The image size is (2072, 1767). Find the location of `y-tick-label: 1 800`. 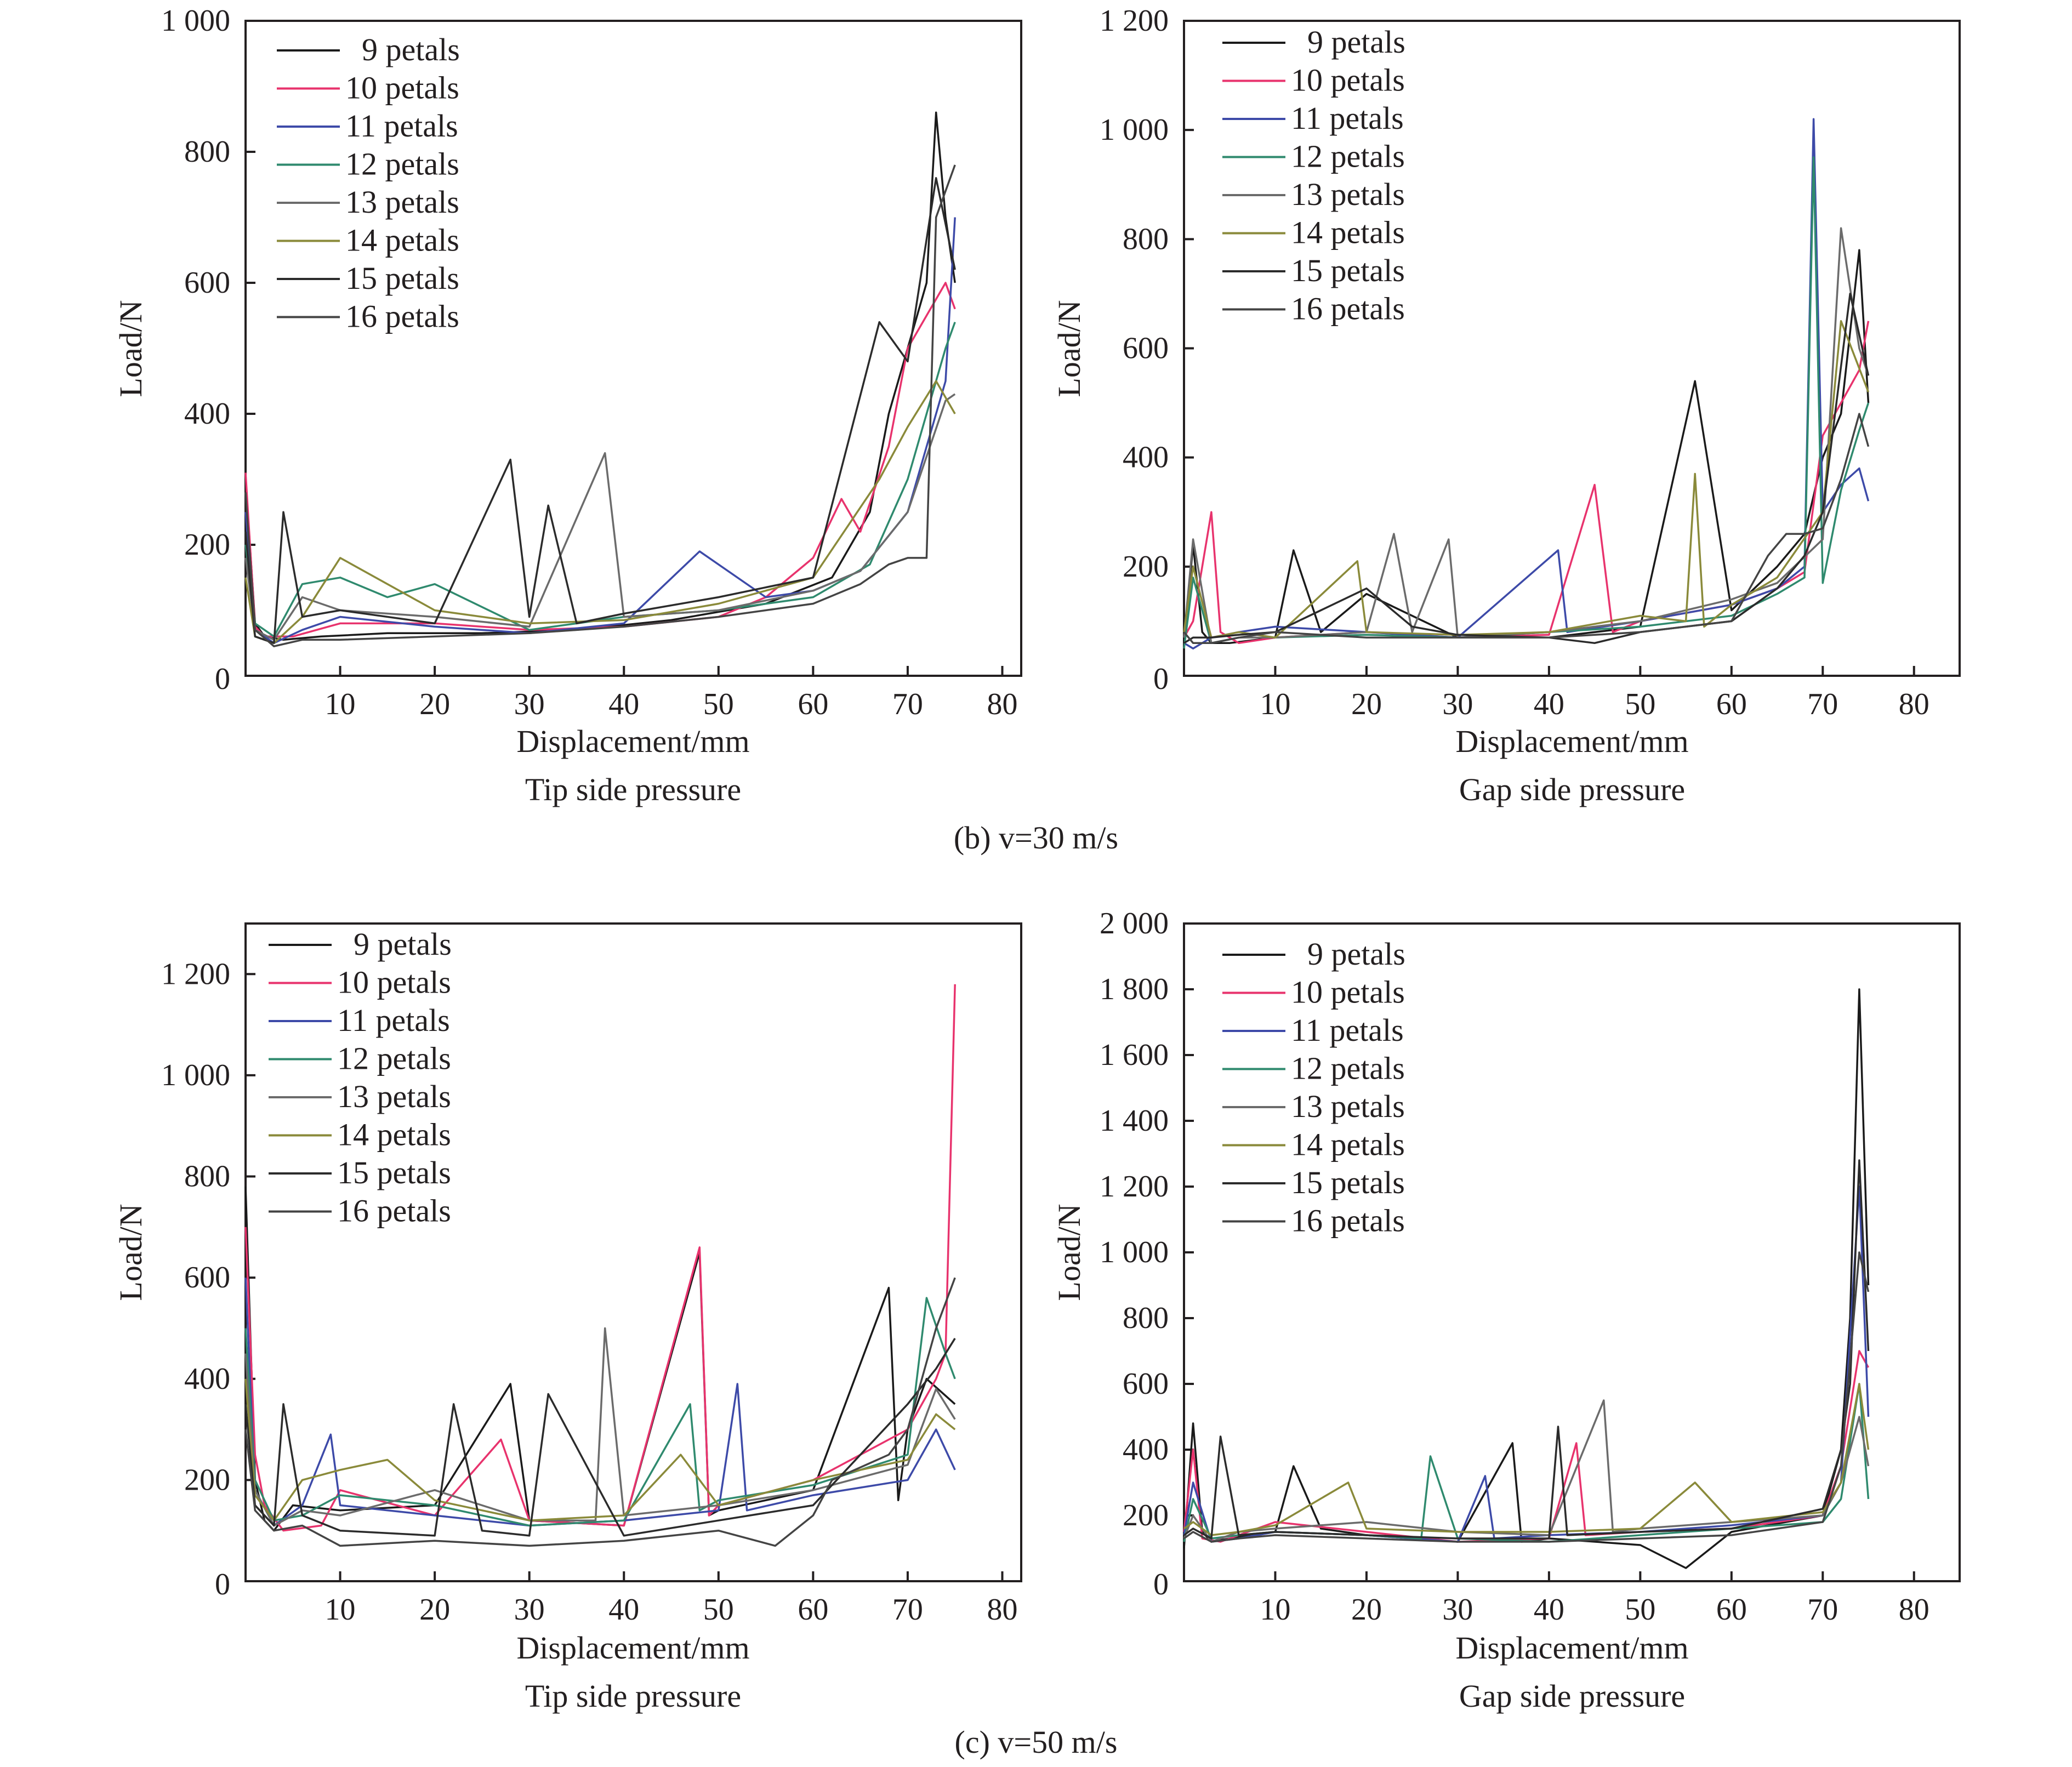

y-tick-label: 1 800 is located at coordinates (1134, 989).